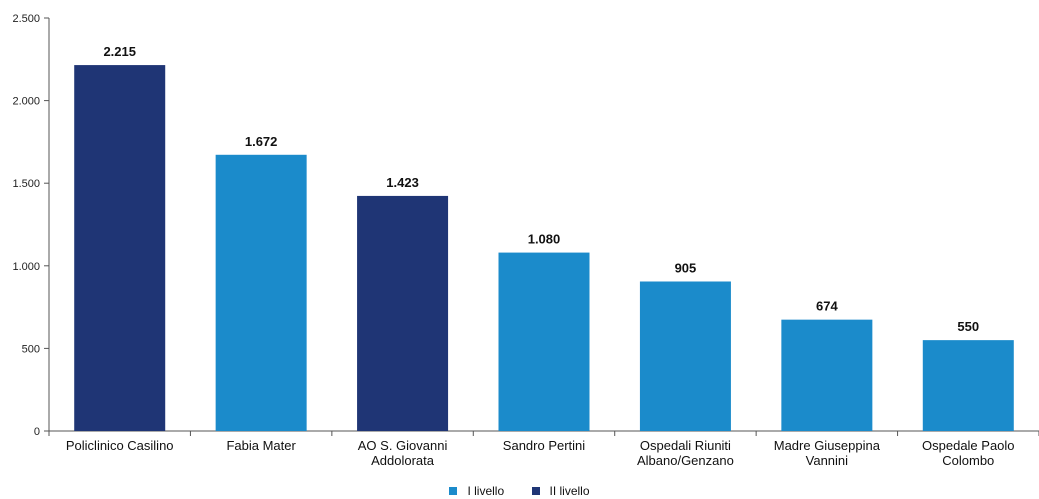 The image size is (1039, 499). Describe the element at coordinates (968, 445) in the screenshot. I see `category-label-line: Ospedale Paolo` at that location.